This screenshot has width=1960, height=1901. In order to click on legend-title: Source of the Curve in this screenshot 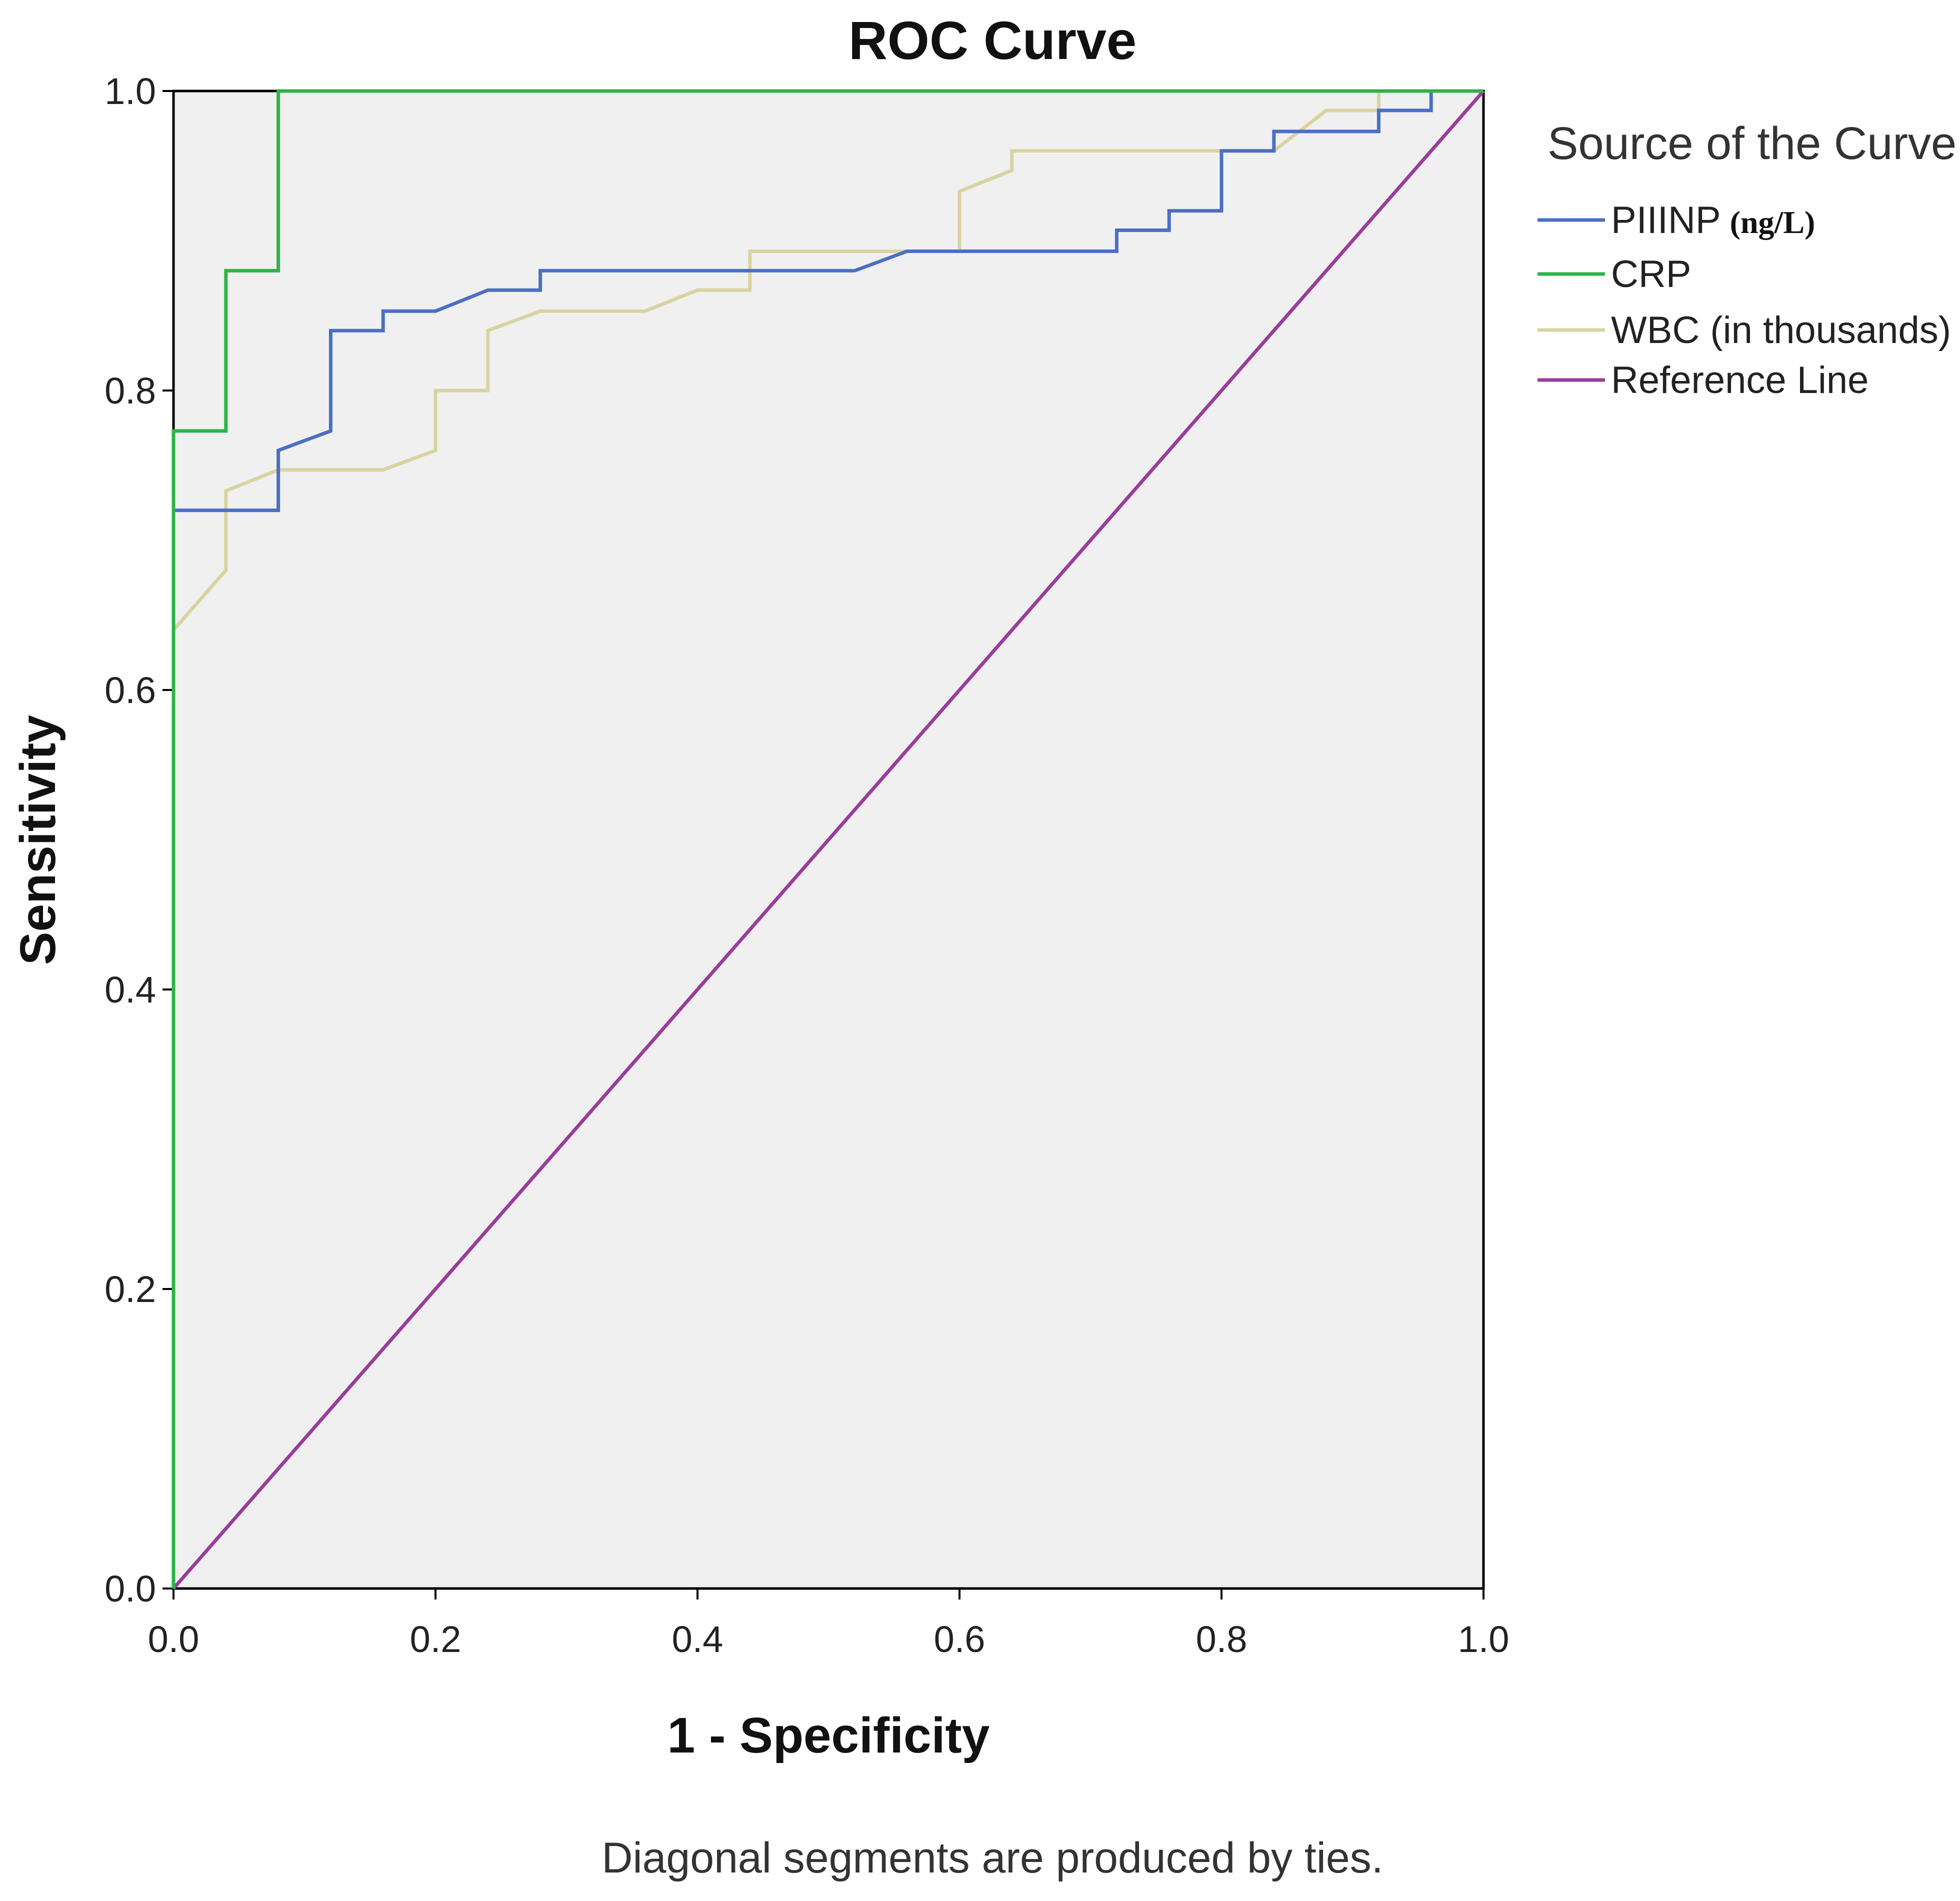, I will do `click(1752, 143)`.